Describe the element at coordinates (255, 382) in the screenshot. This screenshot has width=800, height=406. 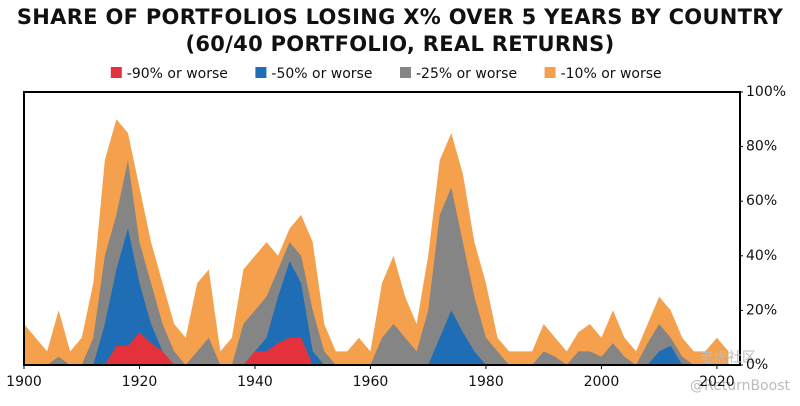
I see `x-tick-label: 1940` at that location.